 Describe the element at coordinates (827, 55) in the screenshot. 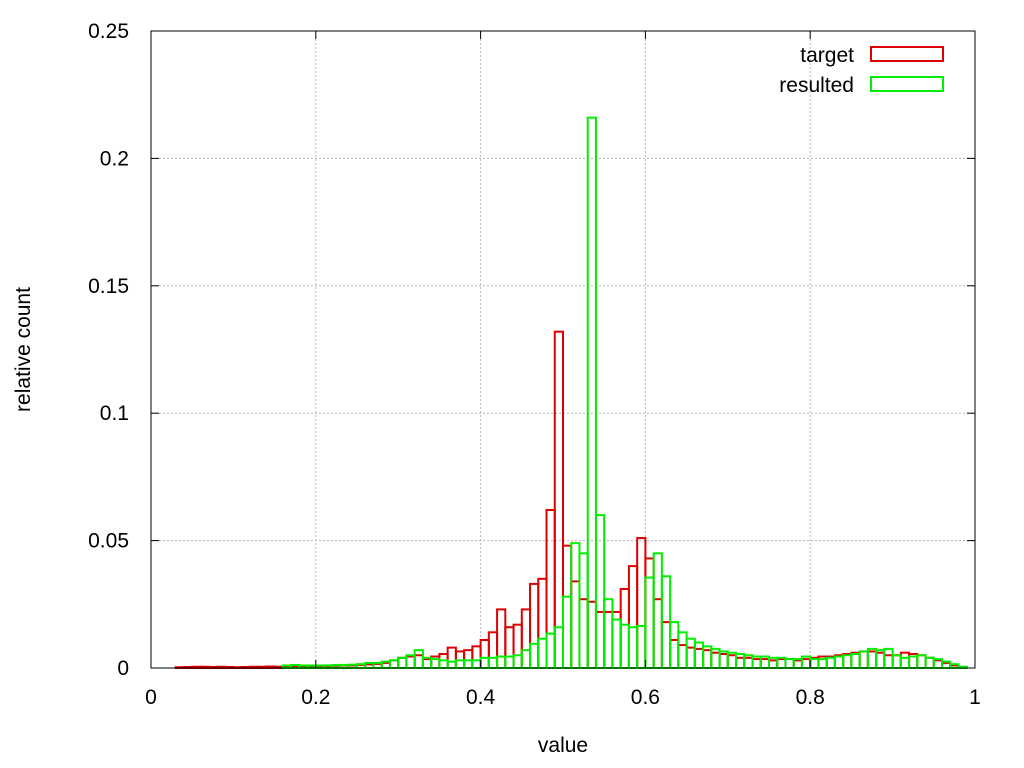

I see `legend-label-target: target` at that location.